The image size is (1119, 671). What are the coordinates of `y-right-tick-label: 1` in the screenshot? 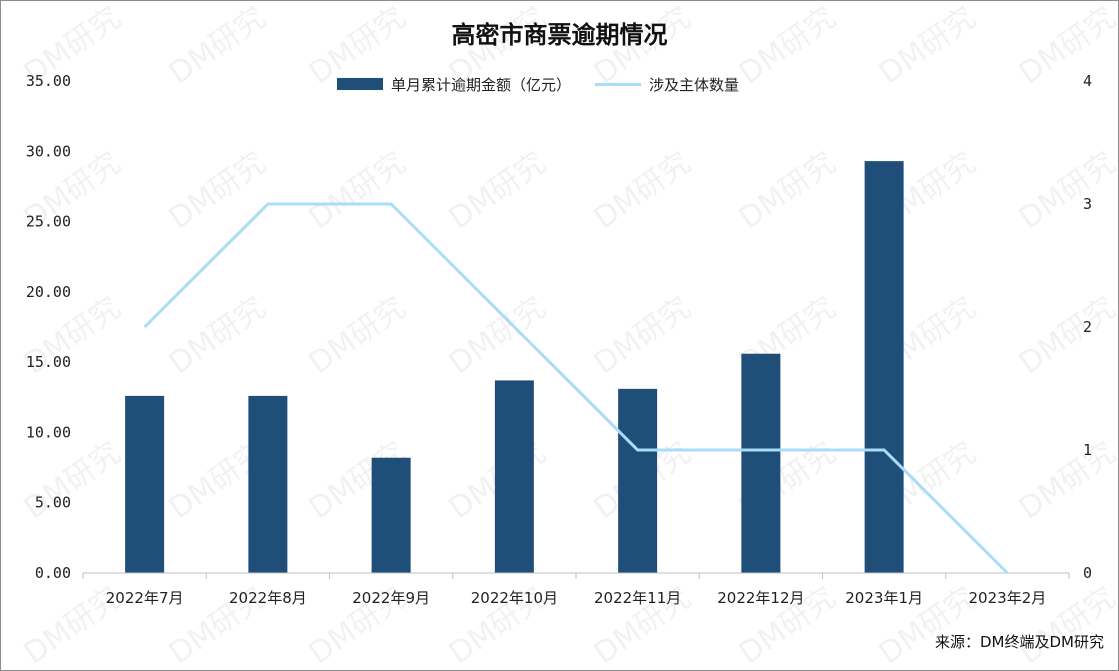 It's located at (1087, 450).